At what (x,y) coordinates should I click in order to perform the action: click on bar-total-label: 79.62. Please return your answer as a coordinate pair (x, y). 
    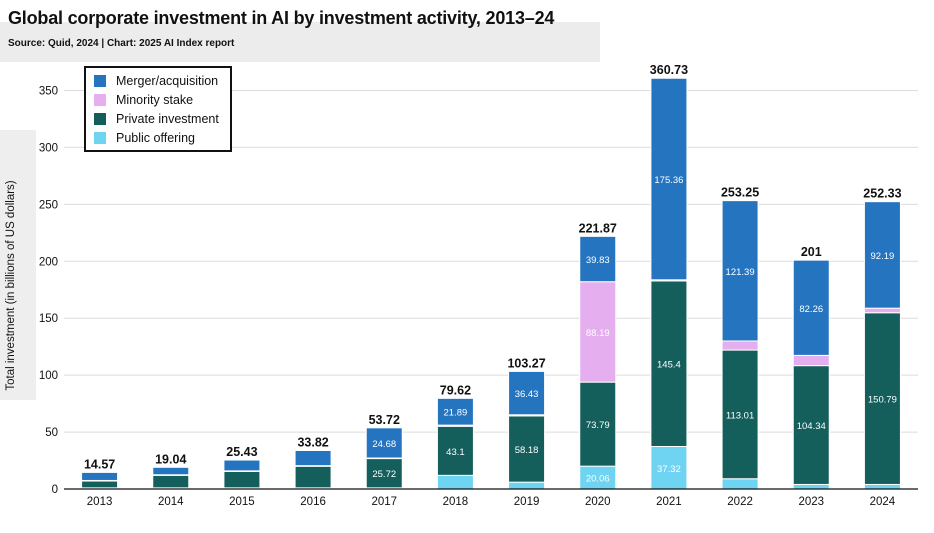
    Looking at the image, I should click on (455, 390).